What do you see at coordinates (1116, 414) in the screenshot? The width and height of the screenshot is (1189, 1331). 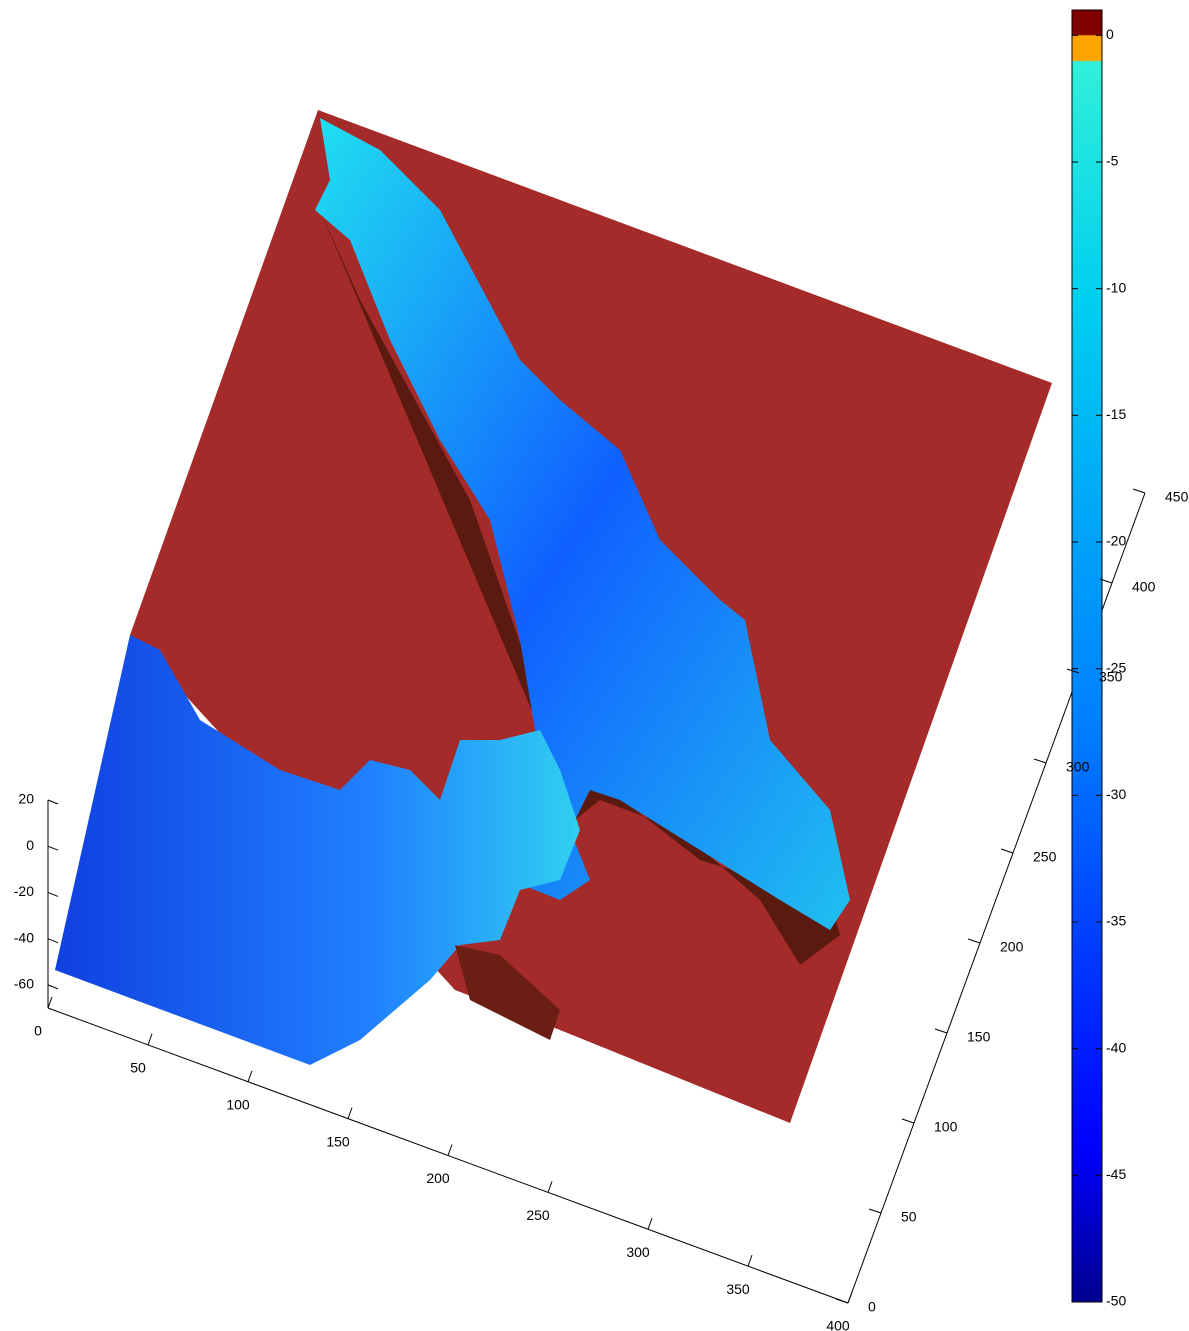 I see `colorbar-tick-label: -15` at bounding box center [1116, 414].